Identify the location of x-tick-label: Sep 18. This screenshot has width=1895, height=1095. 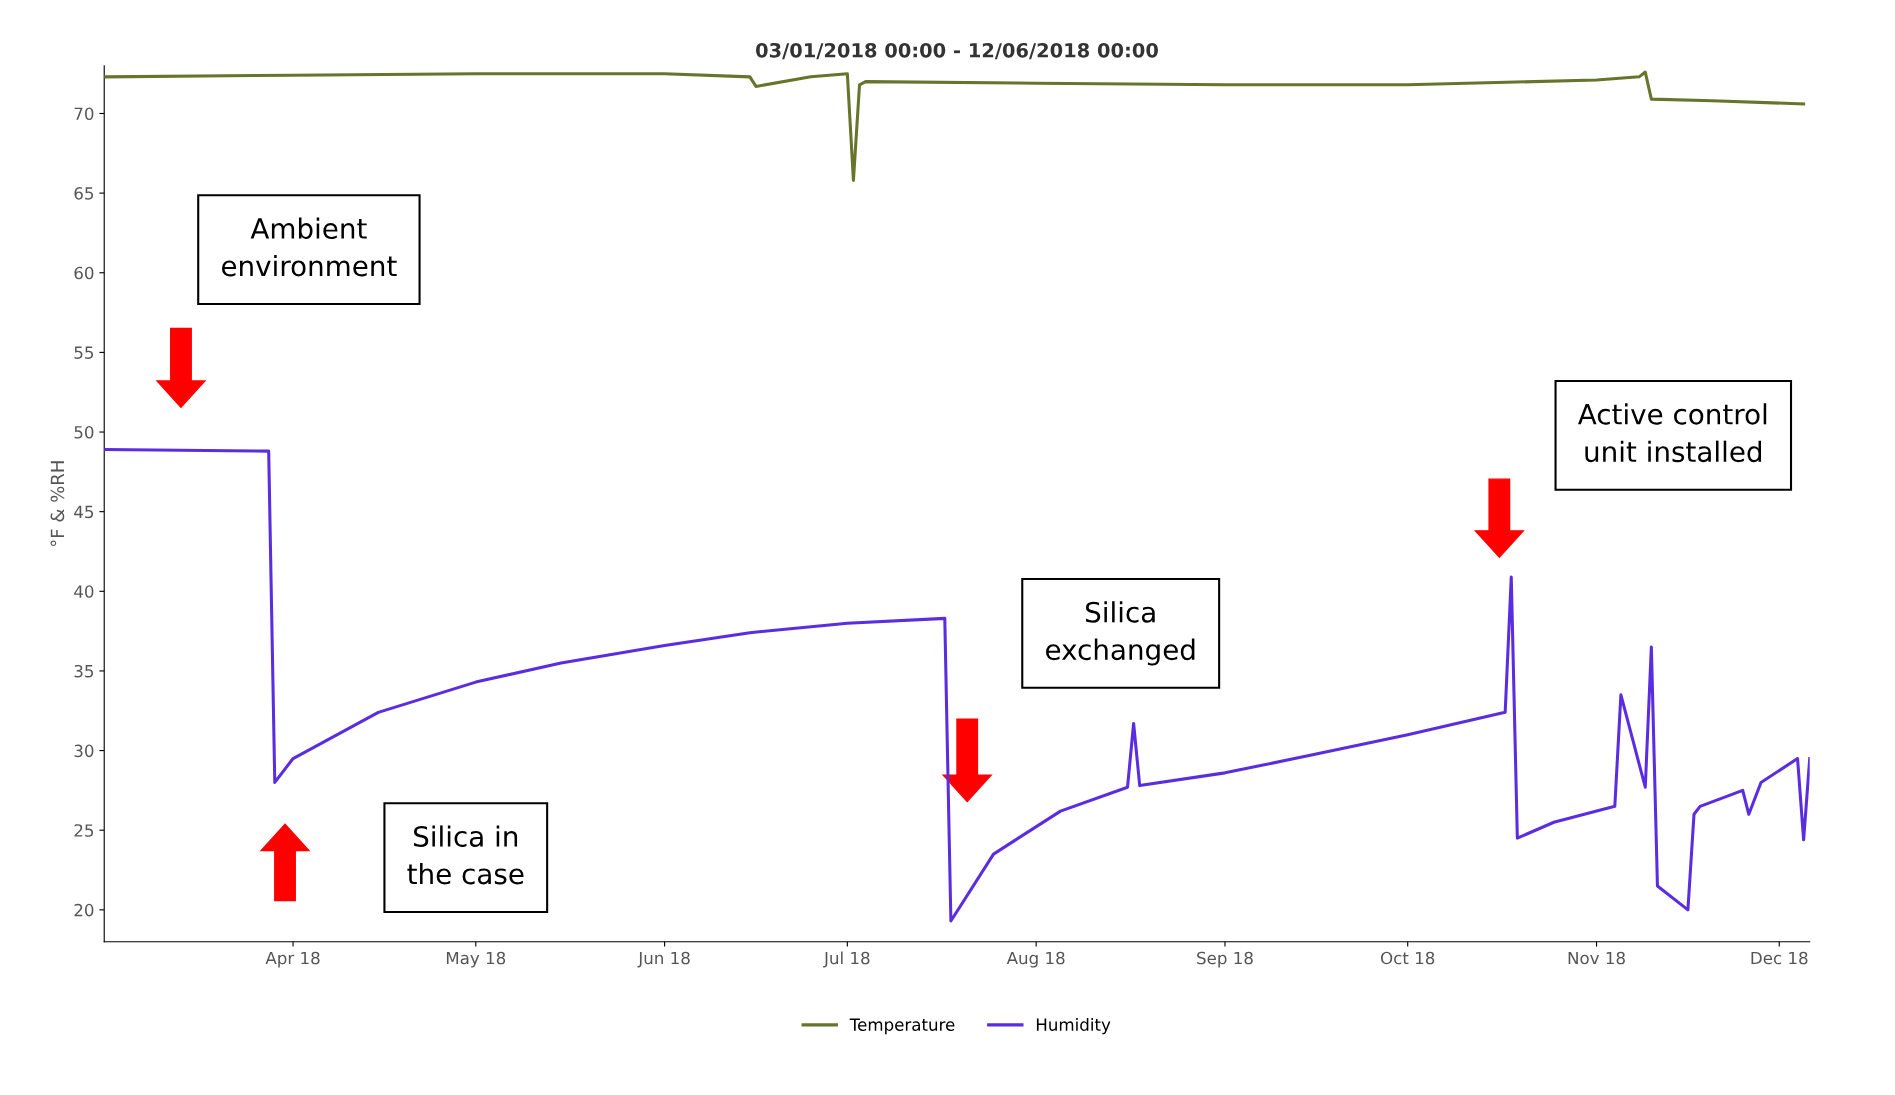
(1225, 959).